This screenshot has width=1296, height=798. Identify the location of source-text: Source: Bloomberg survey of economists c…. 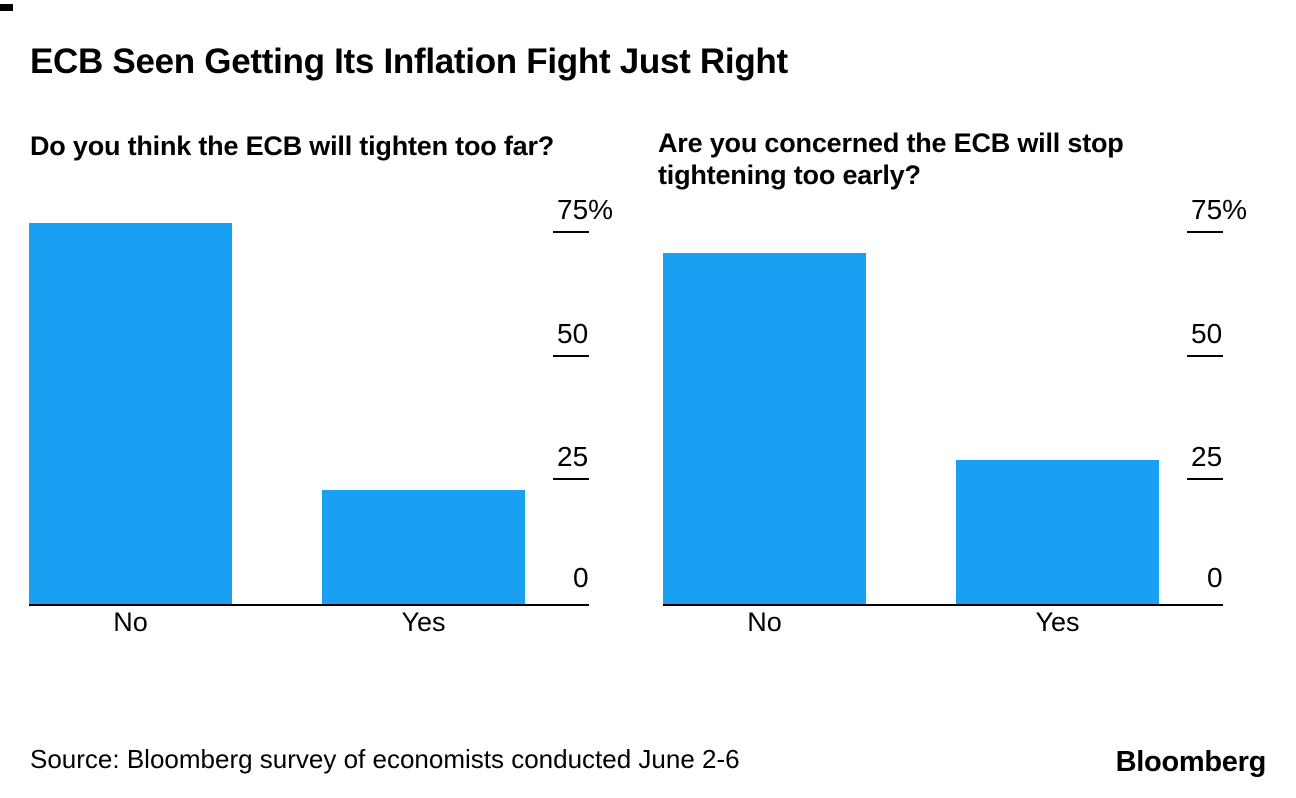
(385, 759).